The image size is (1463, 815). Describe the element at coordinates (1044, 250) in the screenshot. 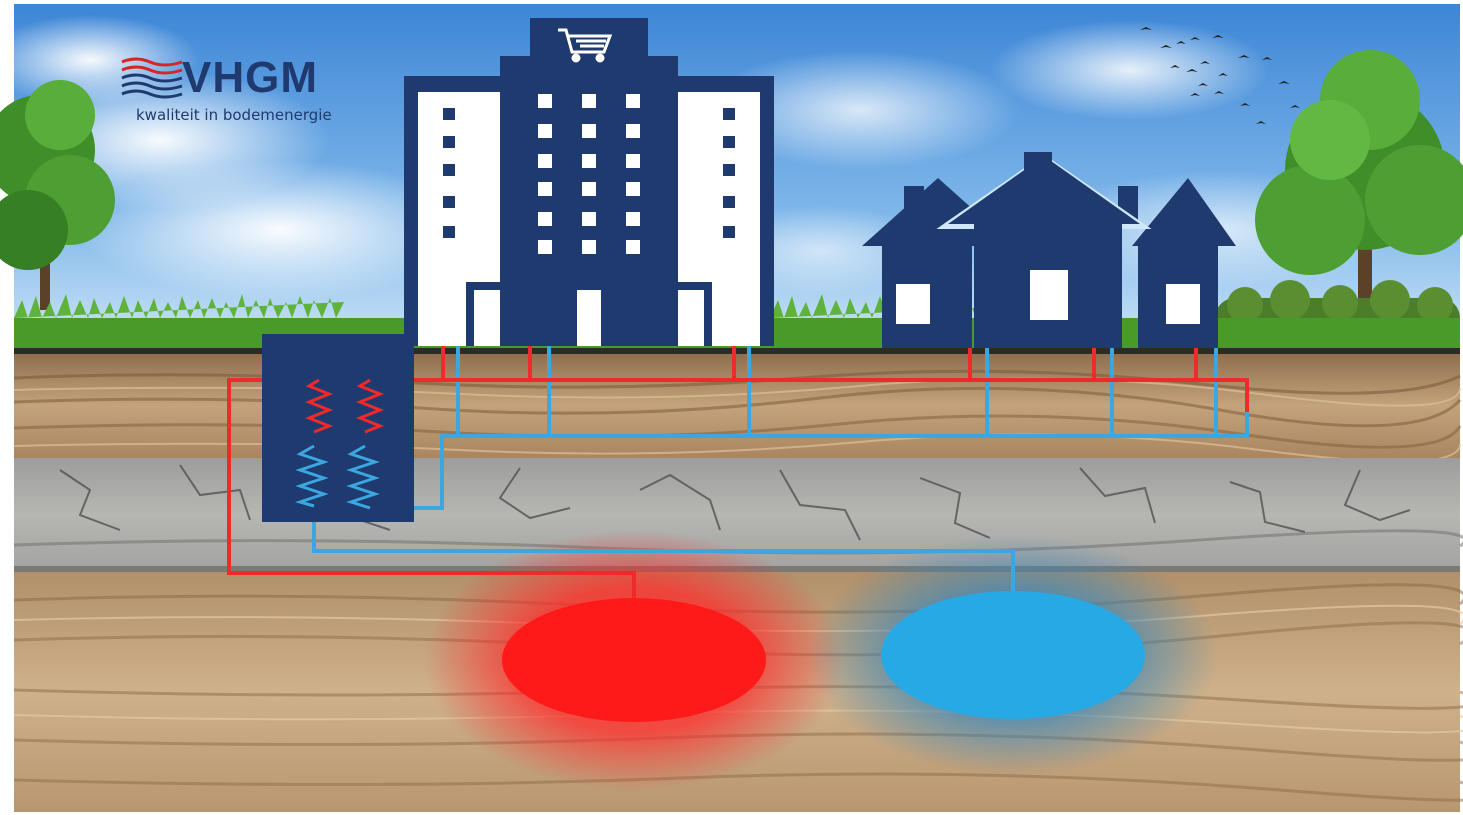

I see `house-middle` at that location.